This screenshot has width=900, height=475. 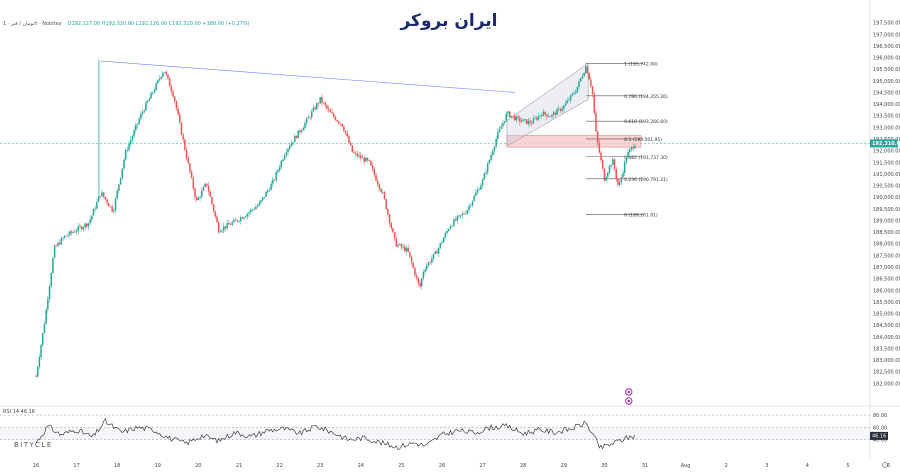 What do you see at coordinates (646, 158) in the screenshot?
I see `fib-level-label: 0.382 (191,737.30)` at bounding box center [646, 158].